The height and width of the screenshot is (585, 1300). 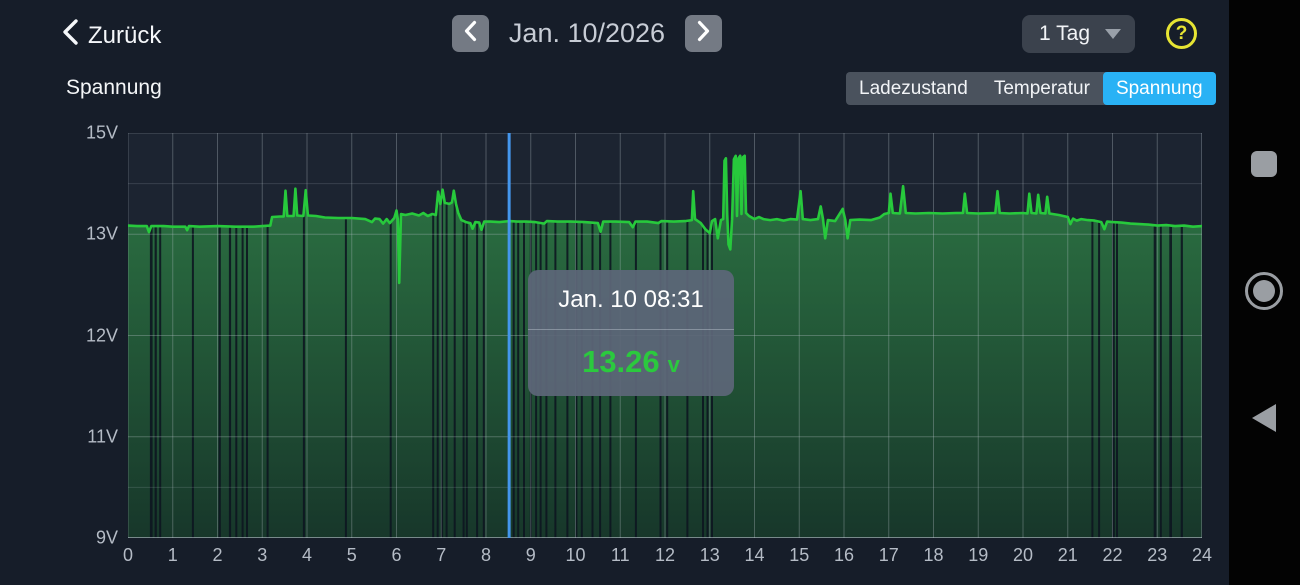 I want to click on back-button: Zurück, so click(x=111, y=35).